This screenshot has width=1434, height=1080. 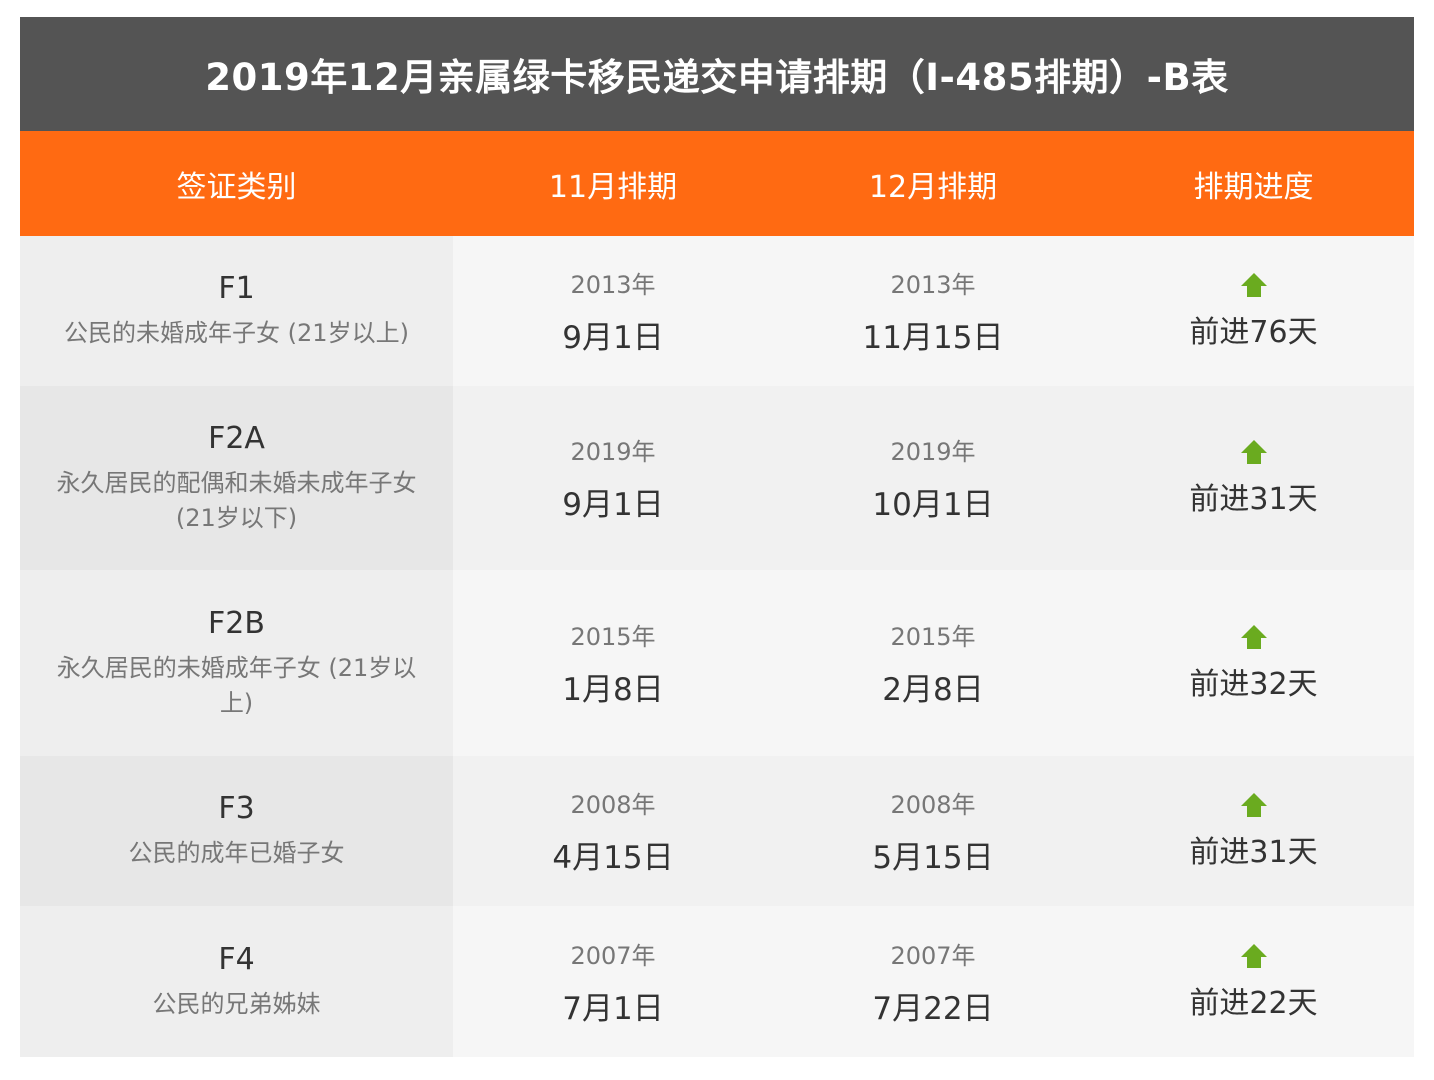 What do you see at coordinates (236, 959) in the screenshot?
I see `category-code: F4` at bounding box center [236, 959].